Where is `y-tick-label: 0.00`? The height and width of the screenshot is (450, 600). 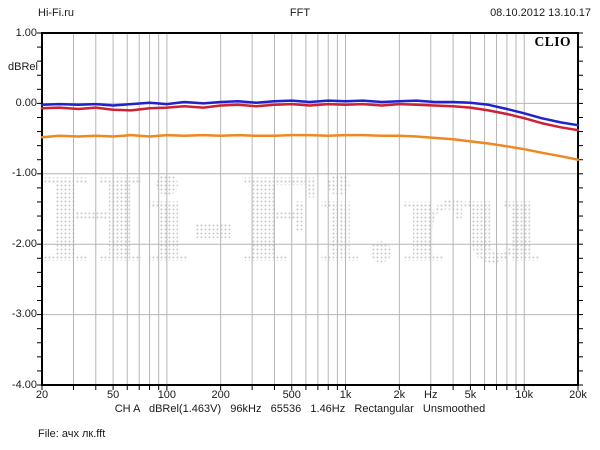
y-tick-label: 0.00 is located at coordinates (26, 102).